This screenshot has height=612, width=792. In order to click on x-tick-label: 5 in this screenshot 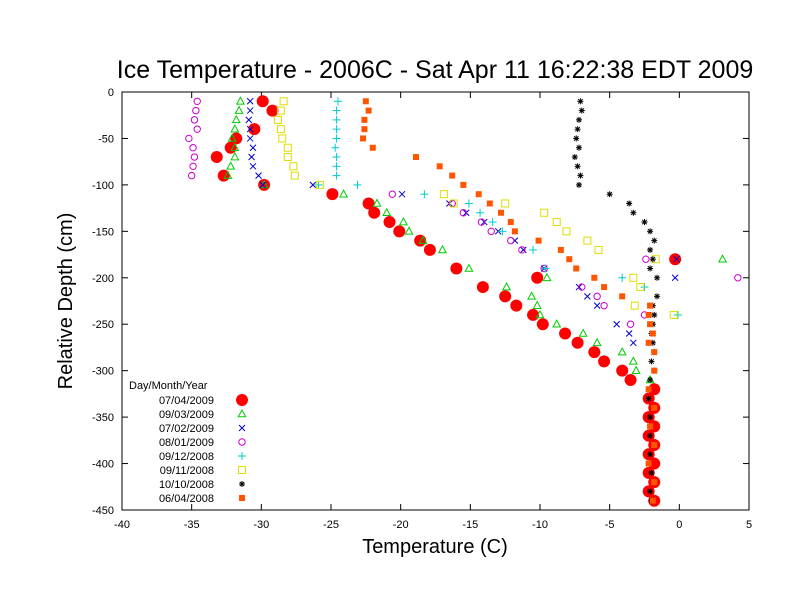, I will do `click(749, 525)`.